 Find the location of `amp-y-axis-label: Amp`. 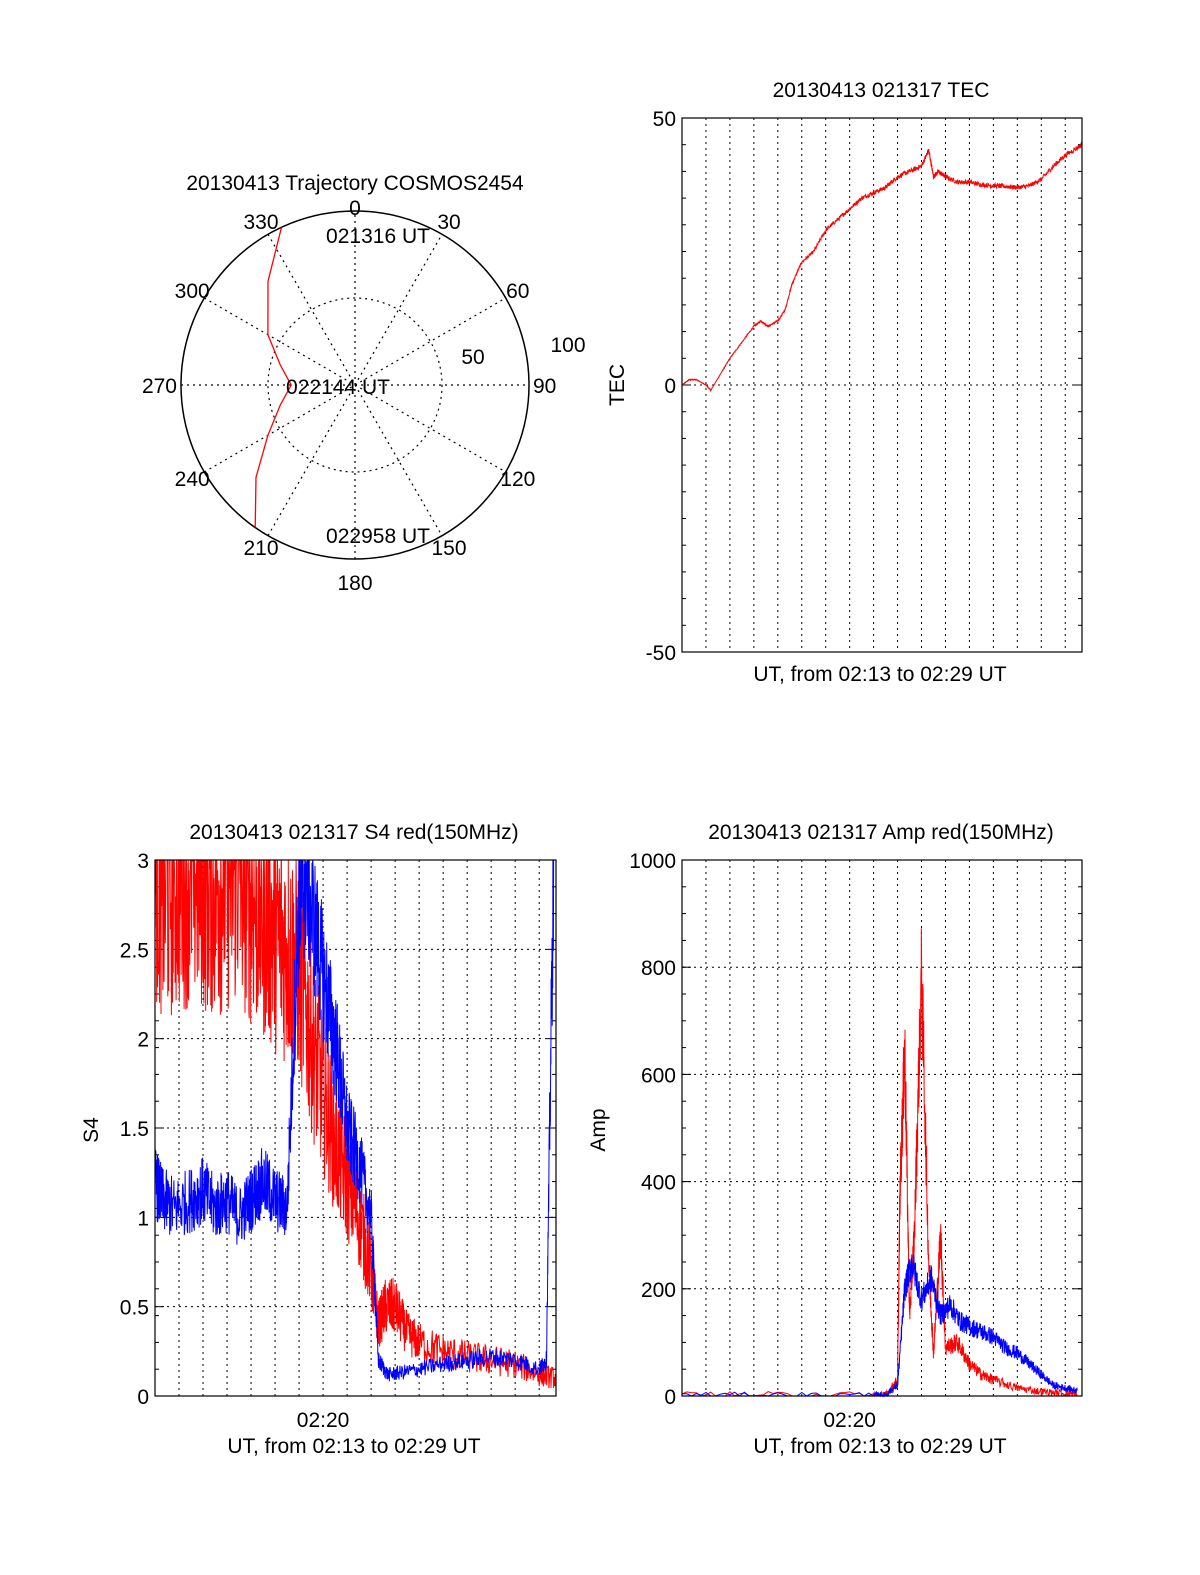

amp-y-axis-label: Amp is located at coordinates (598, 1129).